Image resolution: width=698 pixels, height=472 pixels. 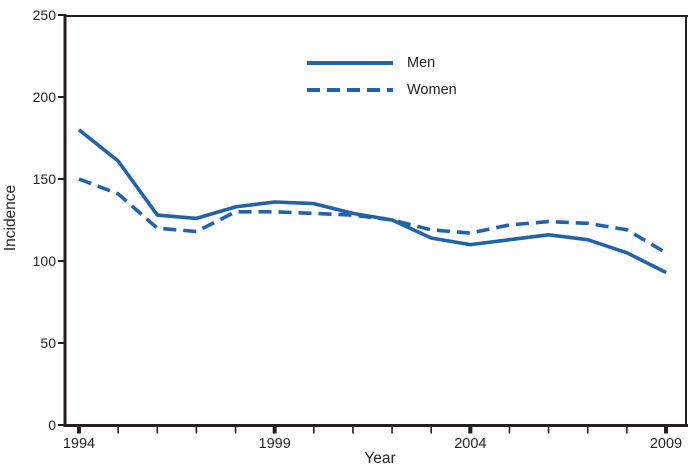 What do you see at coordinates (45, 179) in the screenshot?
I see `y-tick-label: 150` at bounding box center [45, 179].